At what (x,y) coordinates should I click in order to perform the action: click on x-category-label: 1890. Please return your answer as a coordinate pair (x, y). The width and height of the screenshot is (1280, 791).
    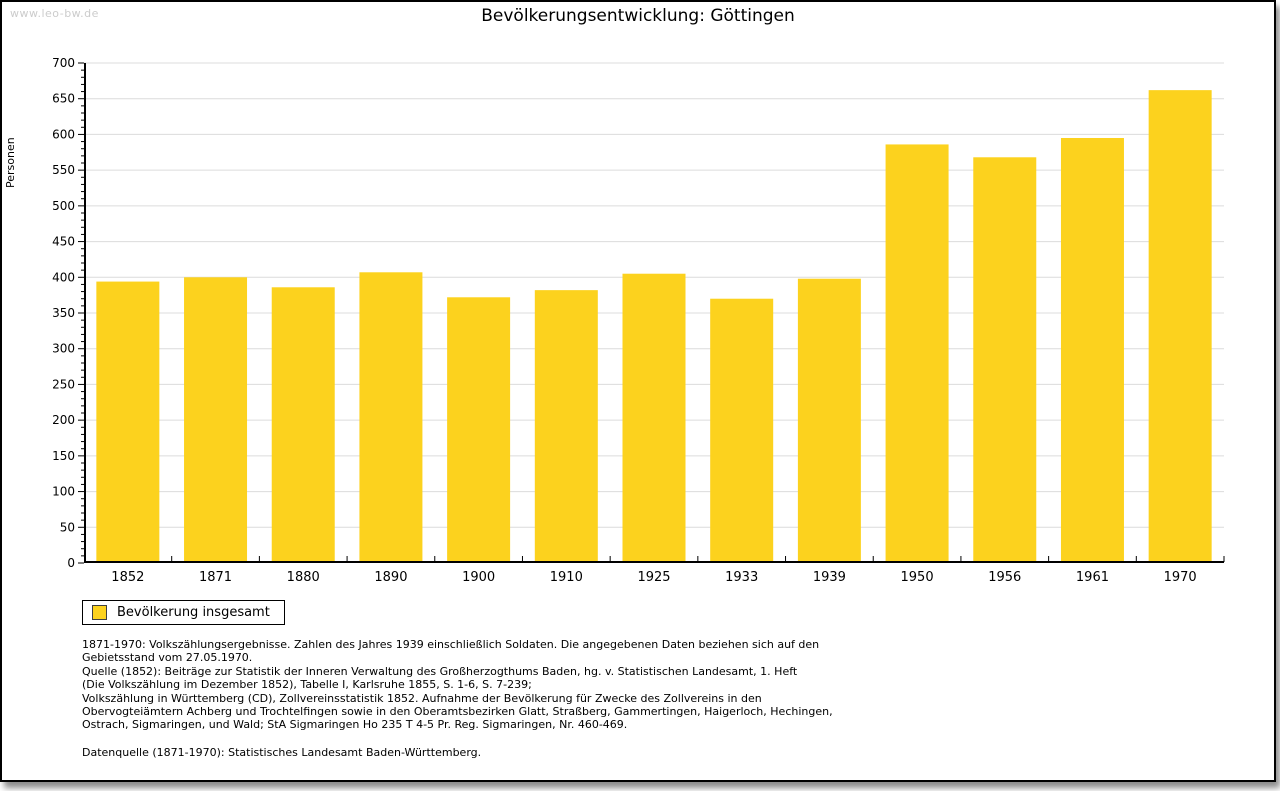
    Looking at the image, I should click on (390, 577).